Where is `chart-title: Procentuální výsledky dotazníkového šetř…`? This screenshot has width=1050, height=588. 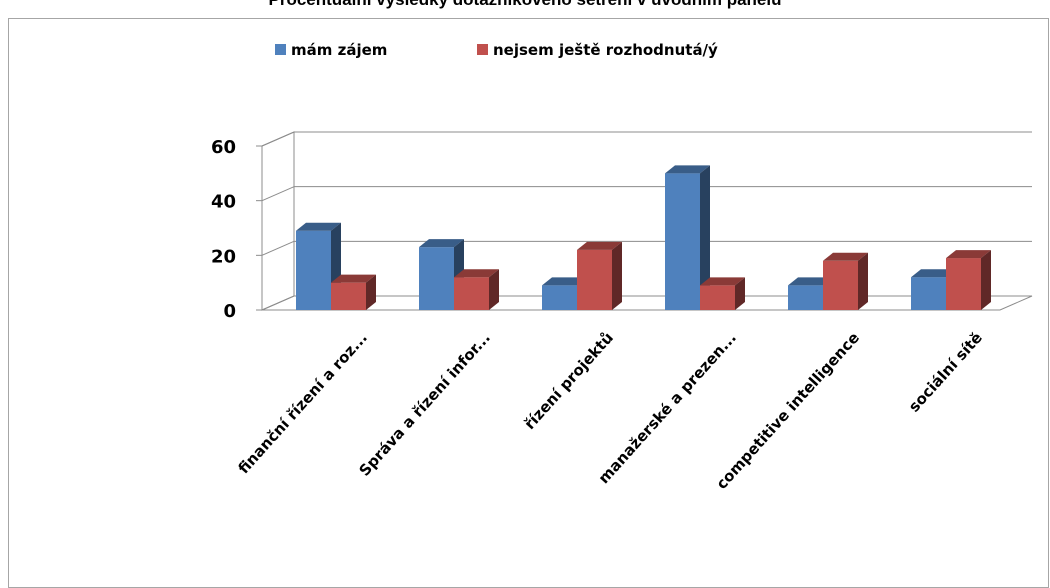
chart-title: Procentuální výsledky dotazníkového šetř… is located at coordinates (525, 6).